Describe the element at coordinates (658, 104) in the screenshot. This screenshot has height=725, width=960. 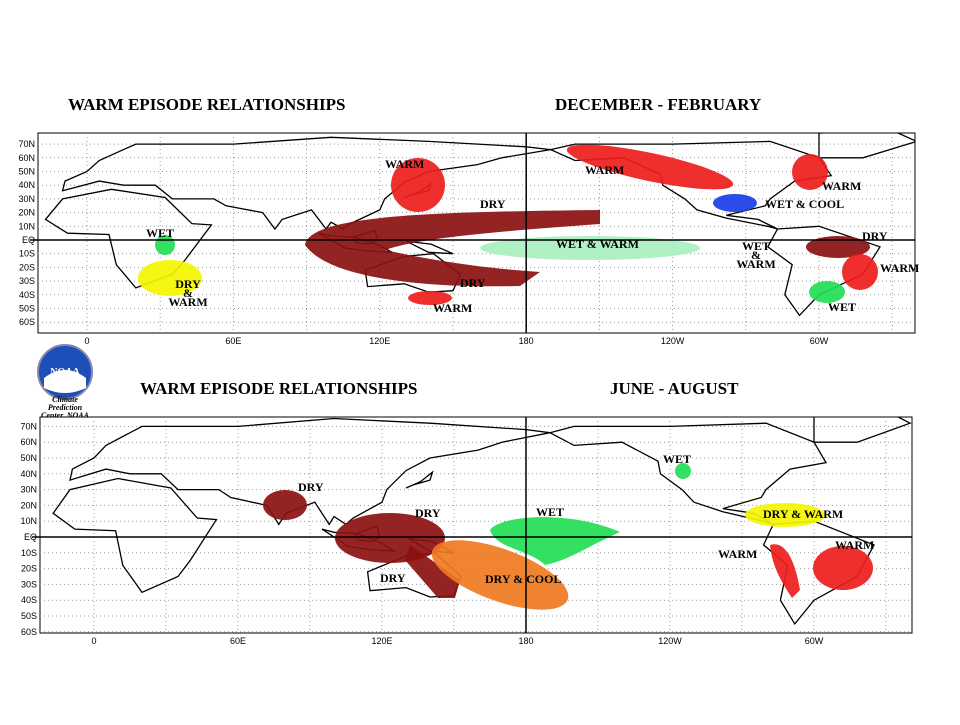
I see `map-season: DECEMBER - FEBRUARY` at that location.